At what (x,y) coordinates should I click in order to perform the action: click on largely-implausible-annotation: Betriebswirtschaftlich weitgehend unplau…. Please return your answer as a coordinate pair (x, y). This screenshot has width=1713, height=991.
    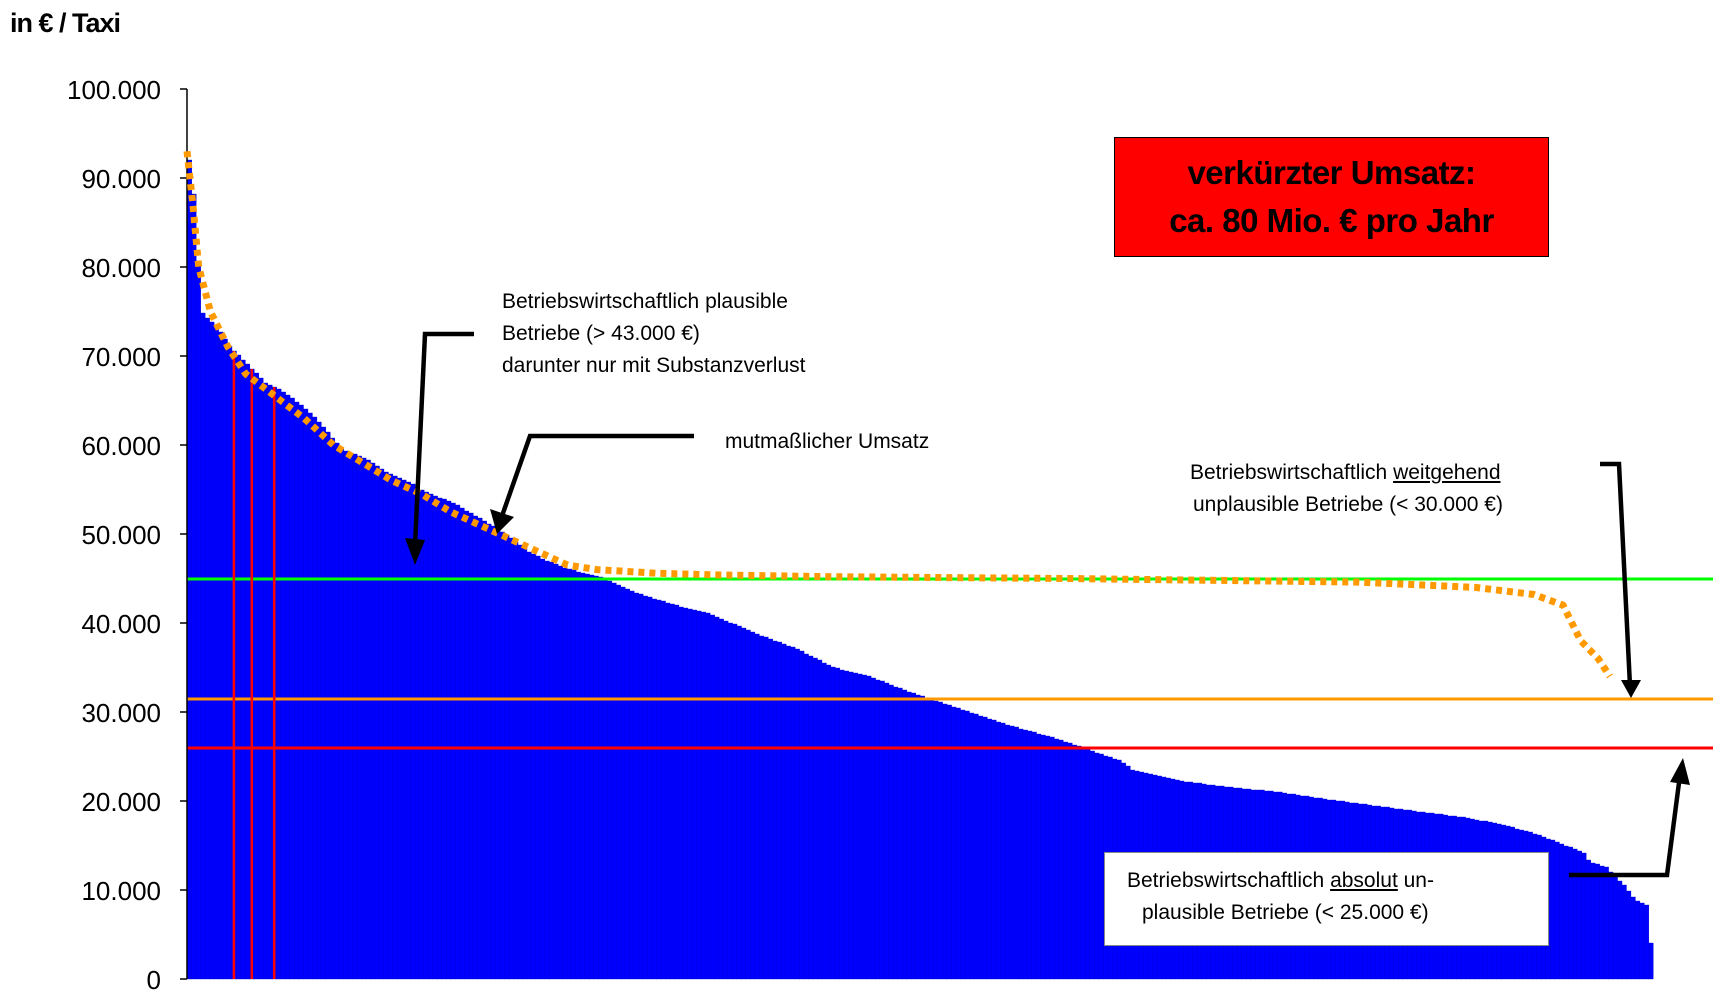
    Looking at the image, I should click on (1346, 489).